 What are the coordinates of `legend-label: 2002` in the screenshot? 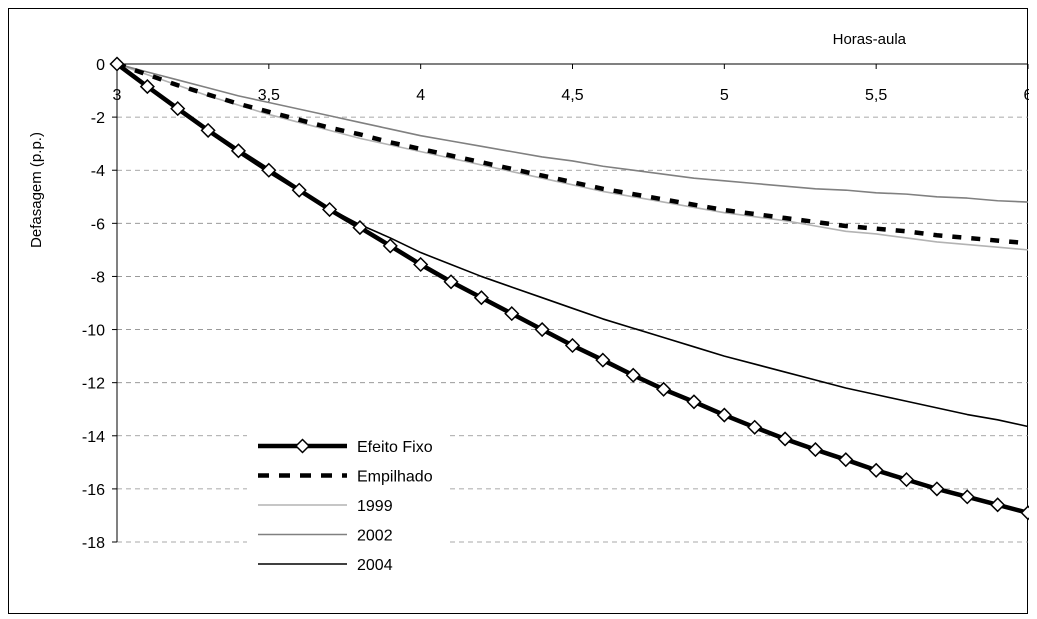 It's located at (375, 536).